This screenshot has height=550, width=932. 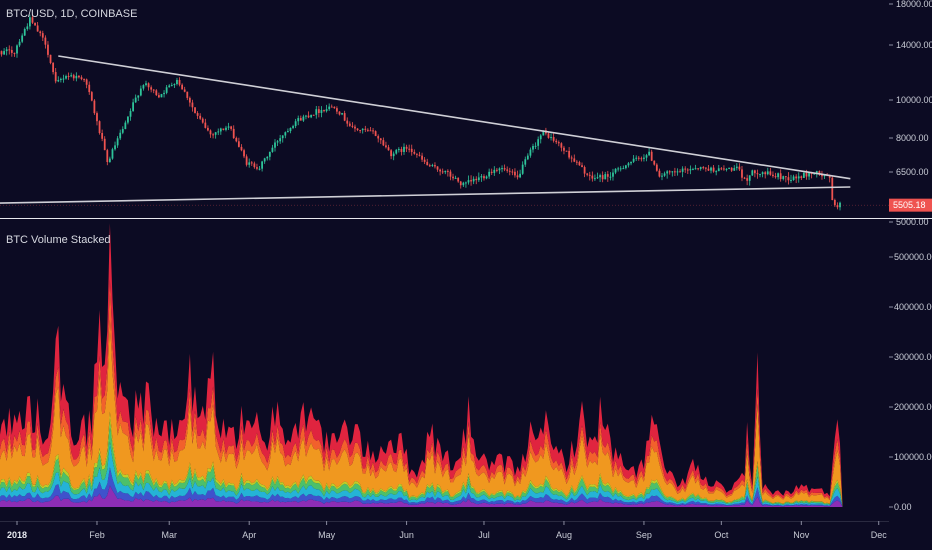 What do you see at coordinates (169, 535) in the screenshot?
I see `time-axis-label: Mar` at bounding box center [169, 535].